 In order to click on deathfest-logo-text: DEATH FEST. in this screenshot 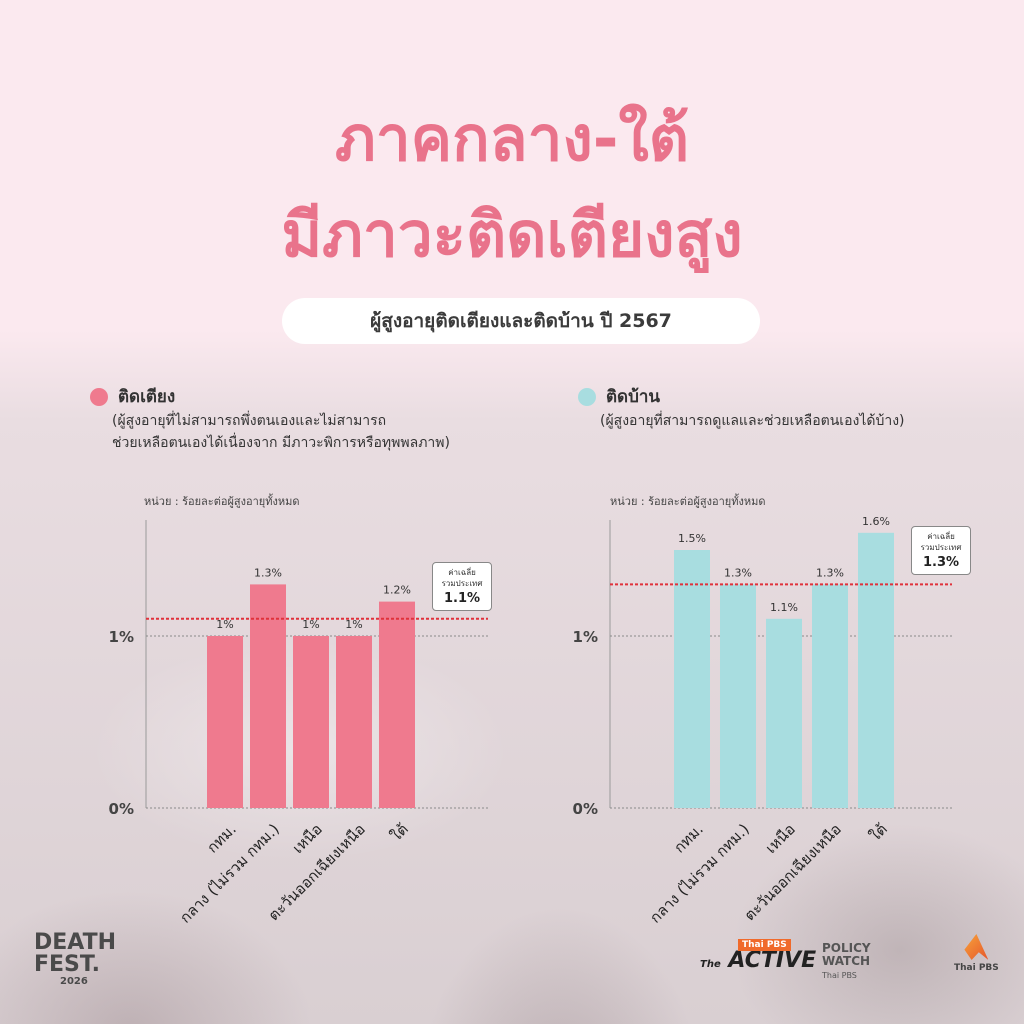, I will do `click(75, 953)`.